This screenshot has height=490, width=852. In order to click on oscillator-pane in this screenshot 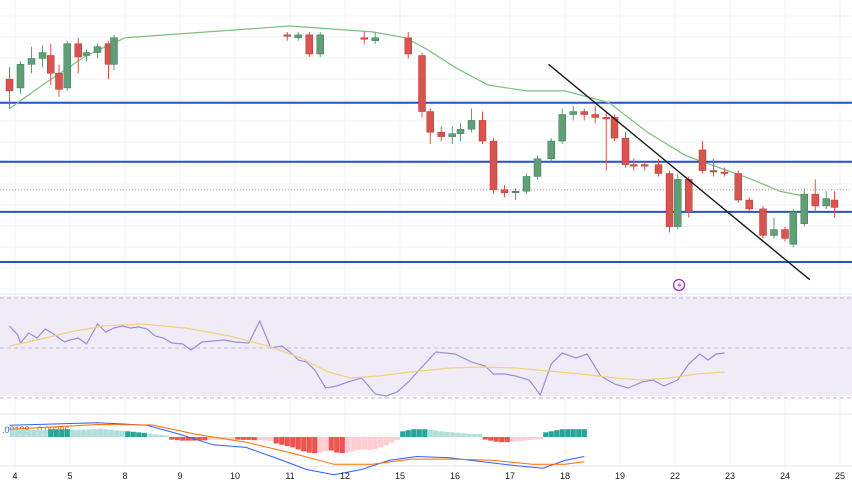, I will do `click(367, 358)`.